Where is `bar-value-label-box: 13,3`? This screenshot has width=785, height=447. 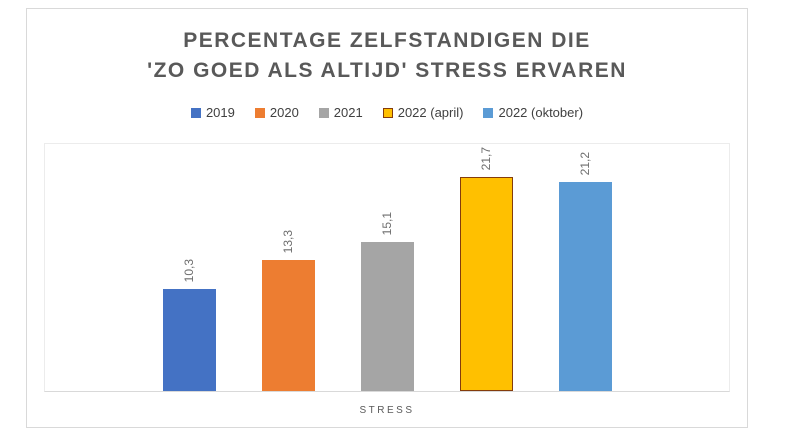 bar-value-label-box: 13,3 is located at coordinates (288, 241).